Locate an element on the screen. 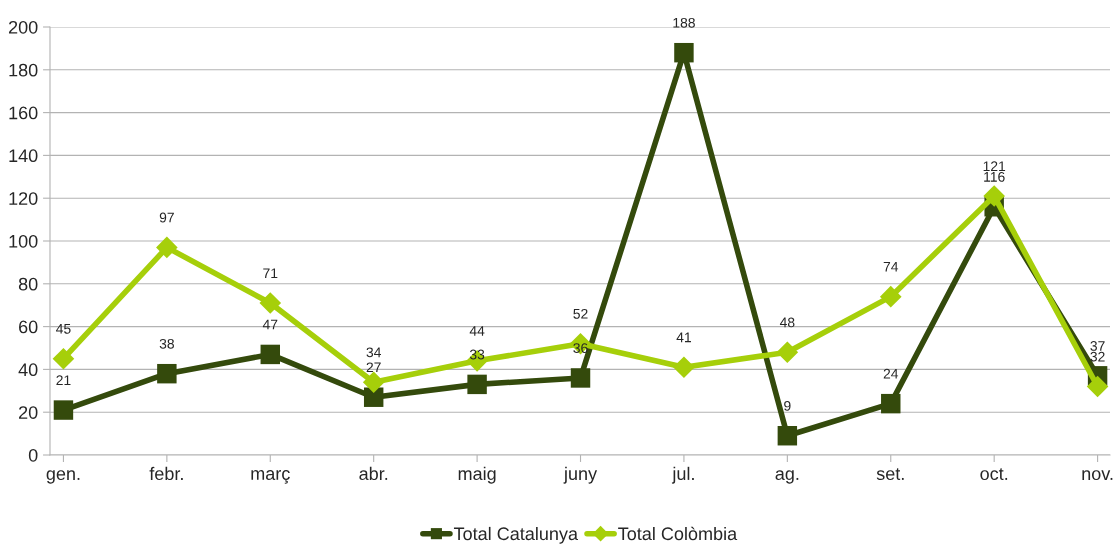 This screenshot has width=1120, height=555. data-label: 37 is located at coordinates (1097, 346).